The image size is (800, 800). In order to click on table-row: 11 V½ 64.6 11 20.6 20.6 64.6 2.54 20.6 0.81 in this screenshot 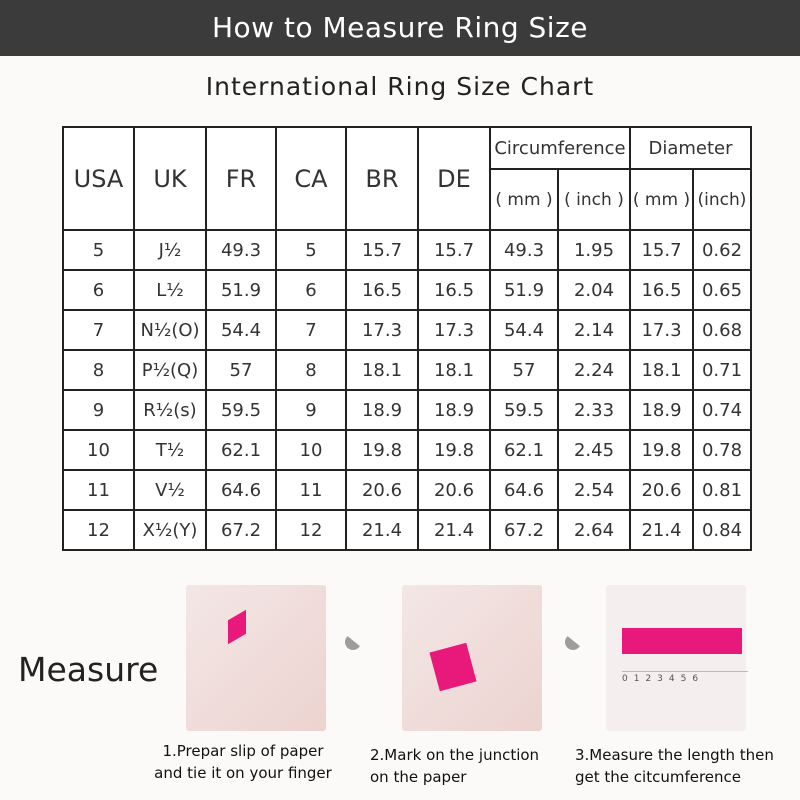, I will do `click(407, 490)`.